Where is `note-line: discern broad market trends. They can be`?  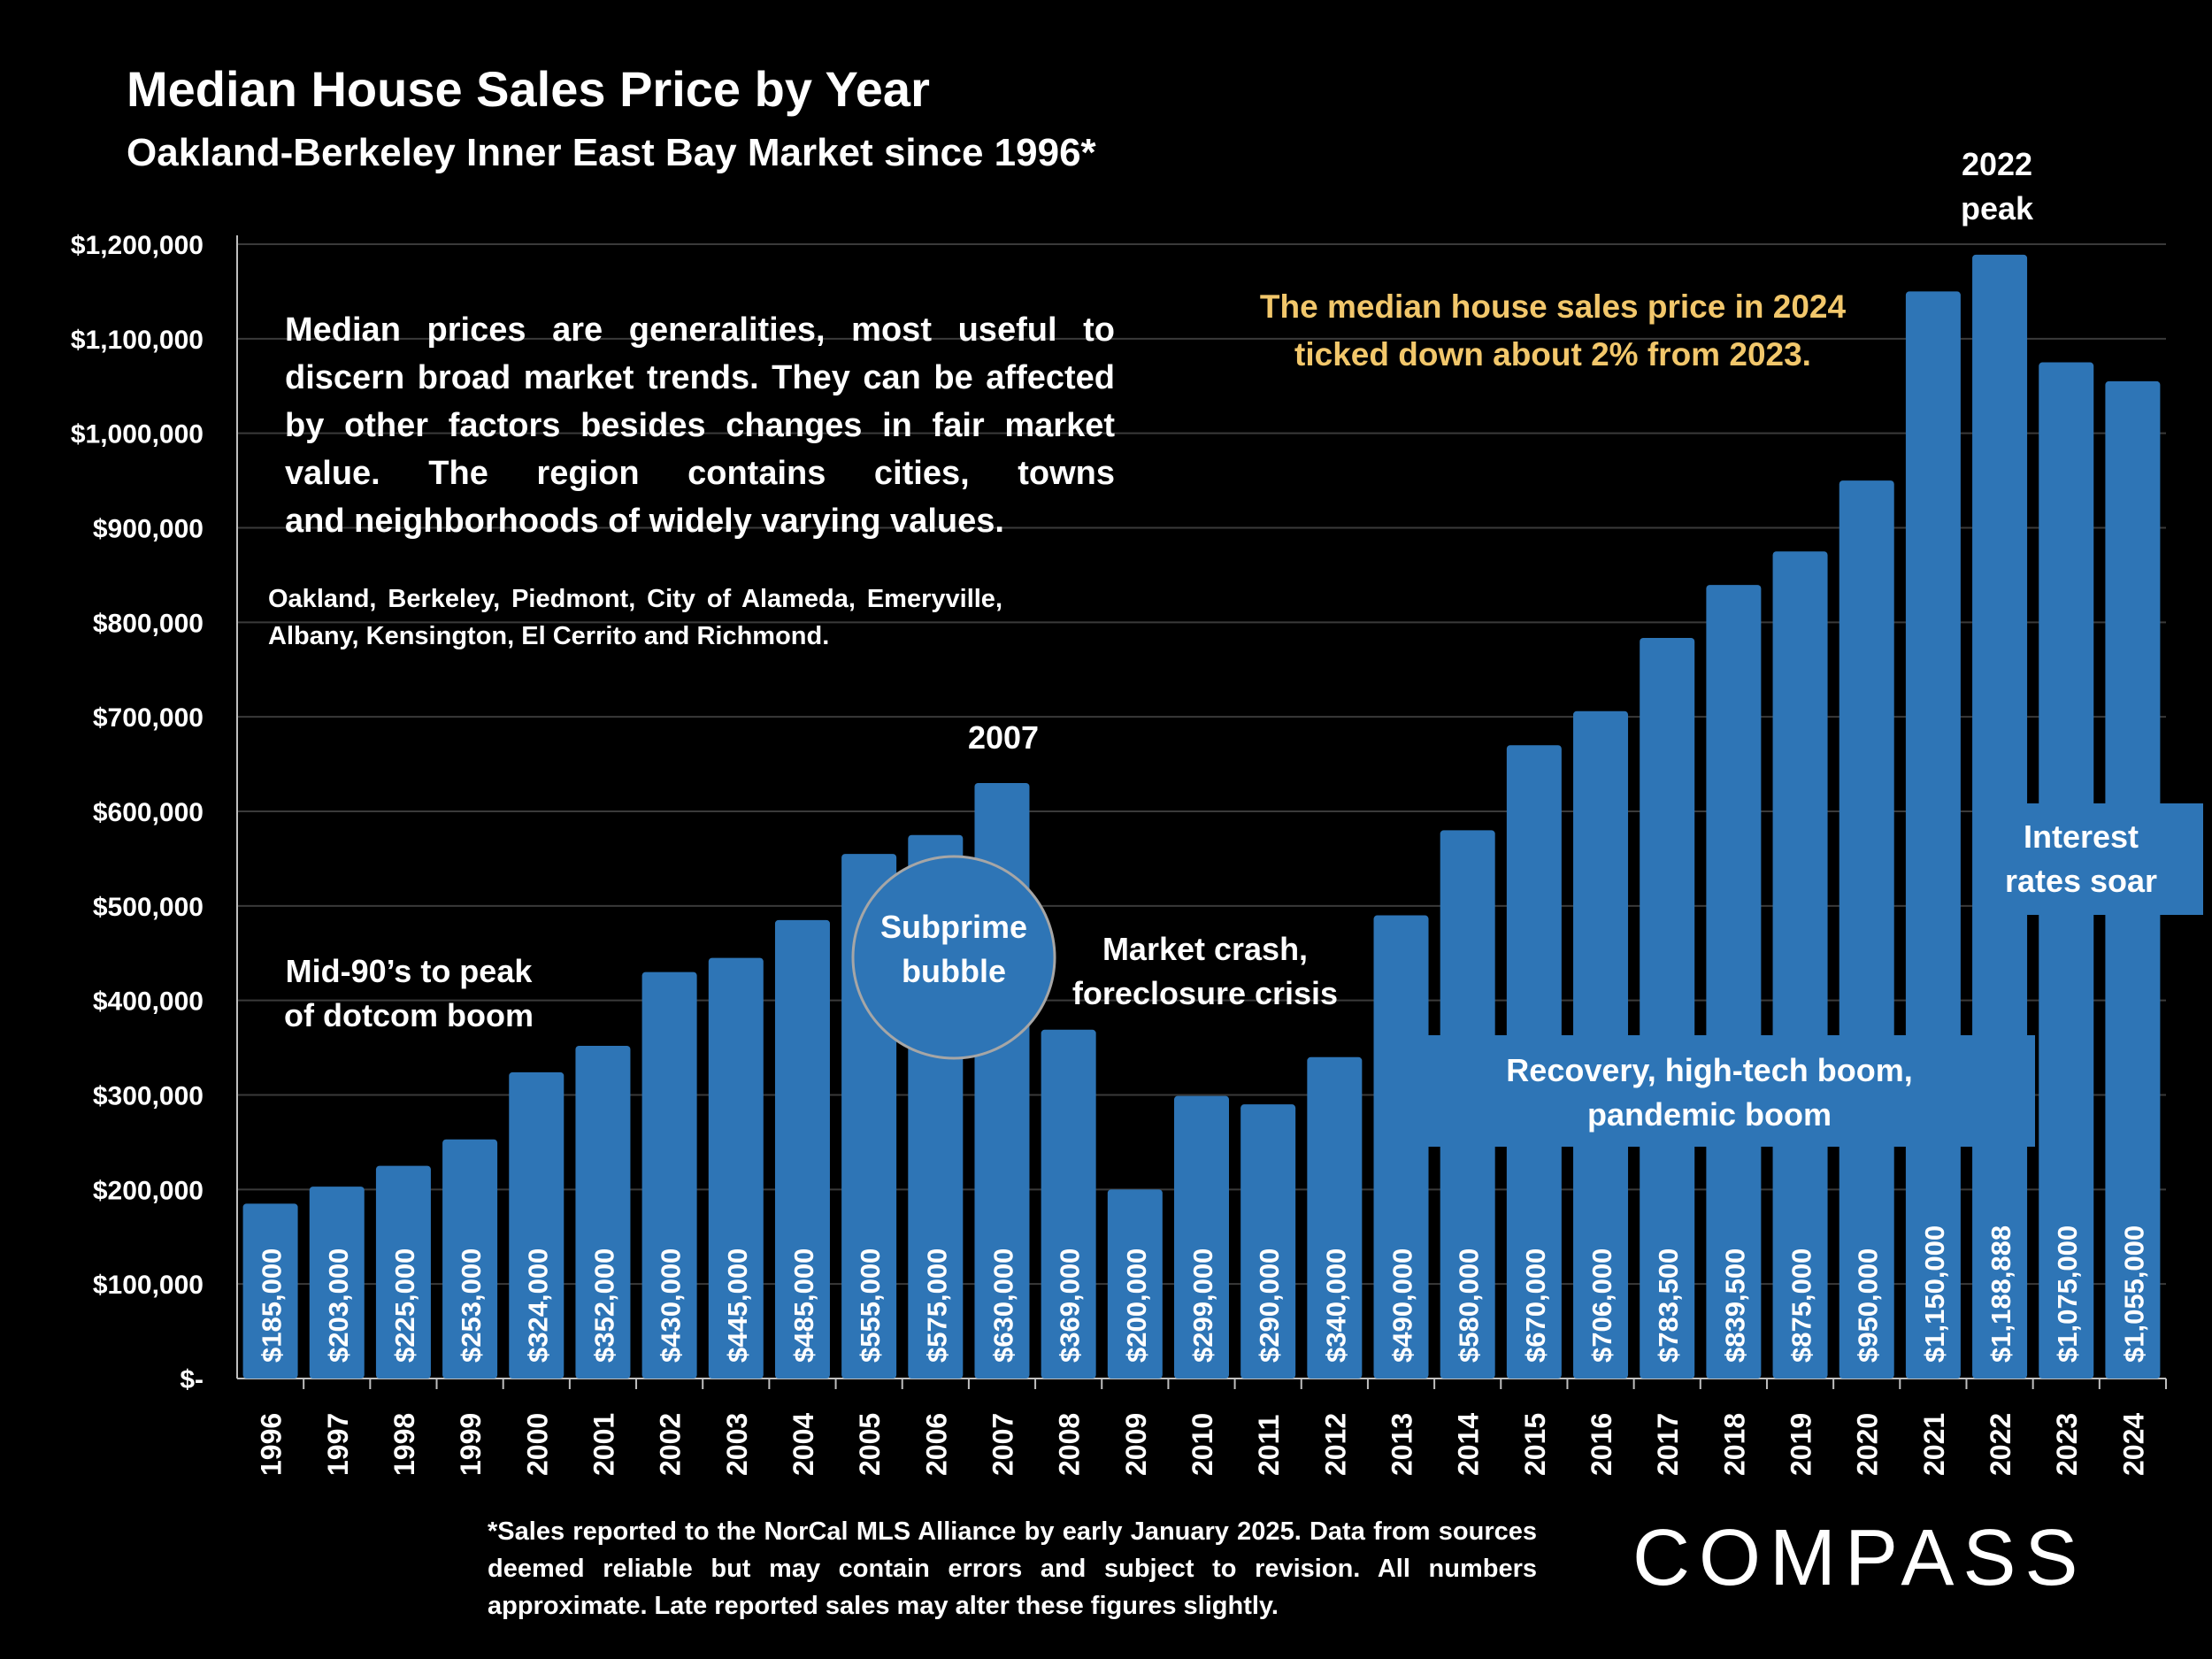 note-line: discern broad market trends. They can be is located at coordinates (629, 377).